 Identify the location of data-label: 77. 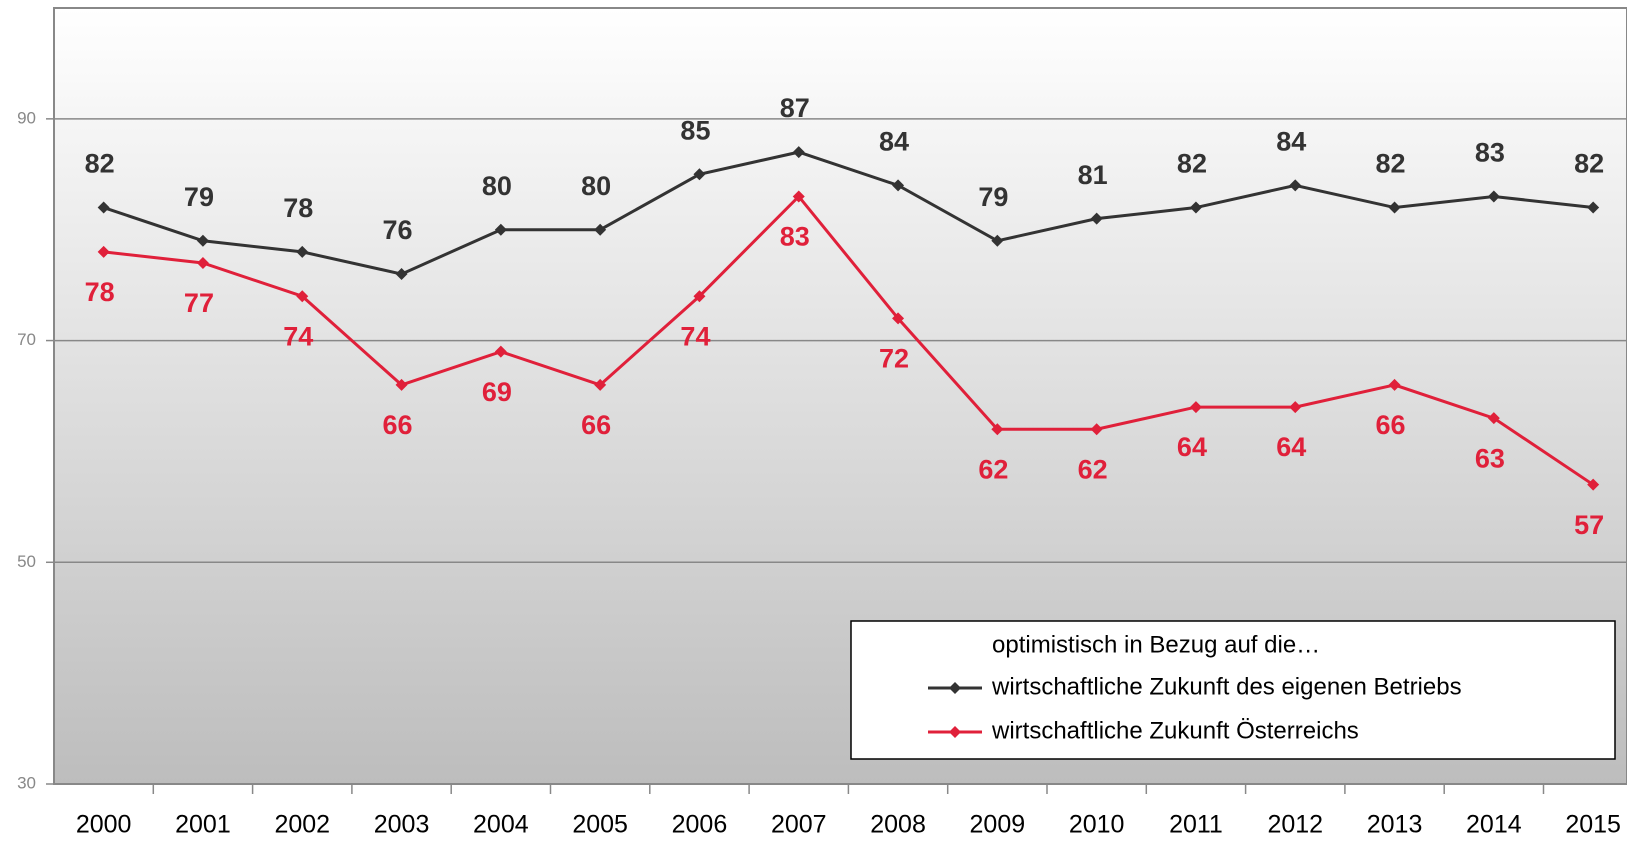
(199, 303).